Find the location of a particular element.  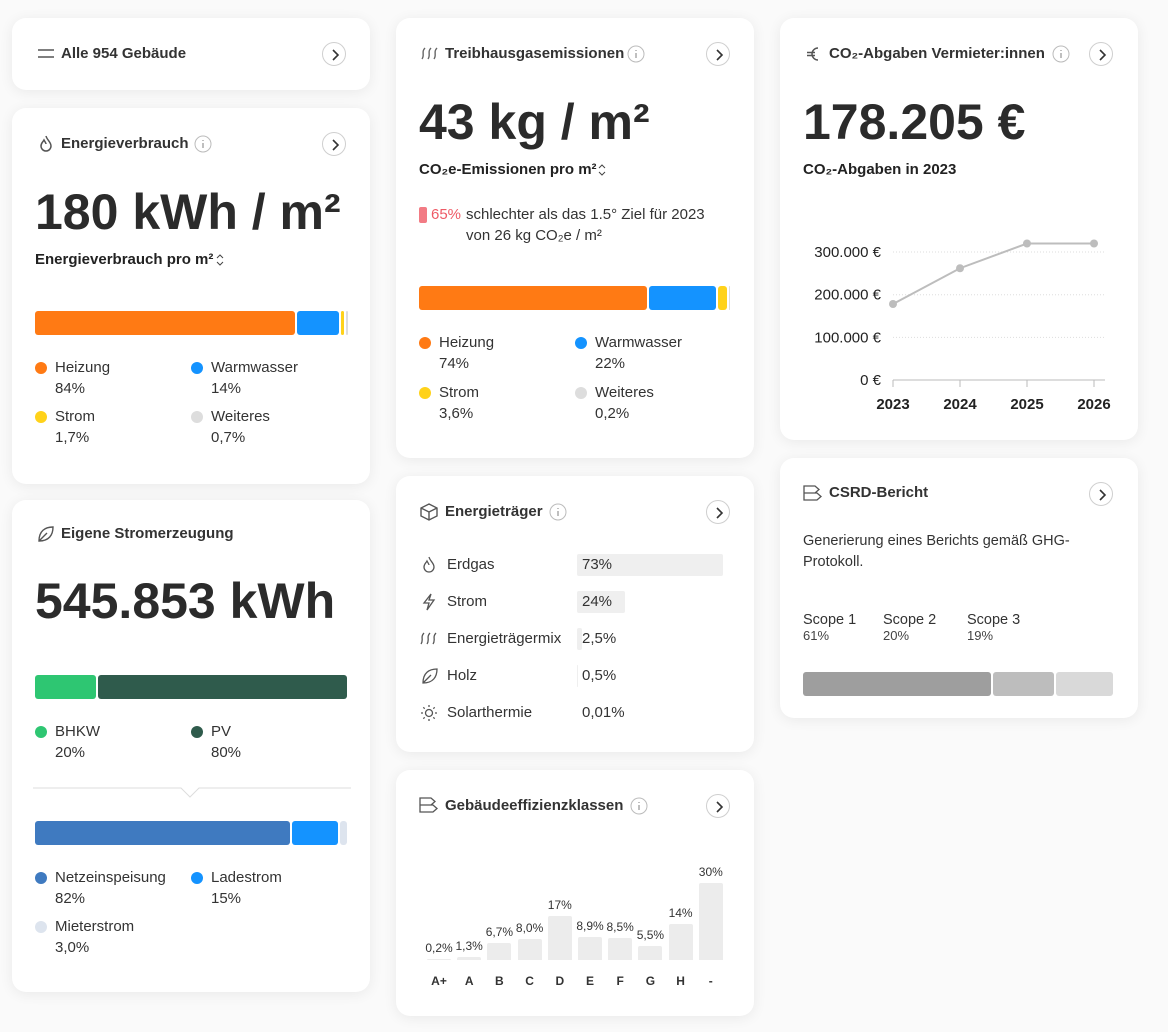

leaf-icon is located at coordinates (430, 676).